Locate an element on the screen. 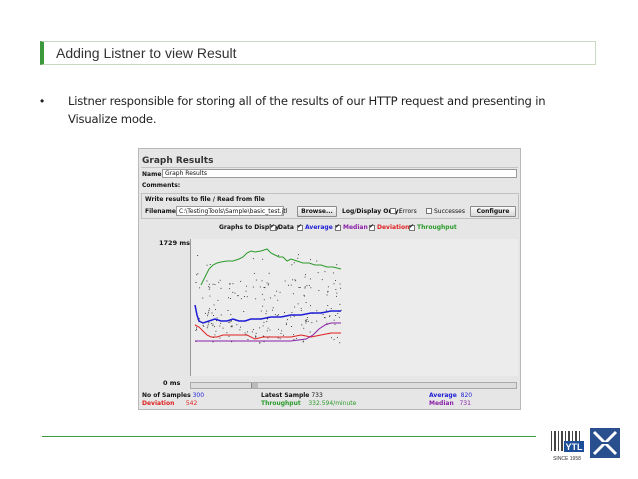 This screenshot has height=479, width=638. successes-checkbox is located at coordinates (429, 211).